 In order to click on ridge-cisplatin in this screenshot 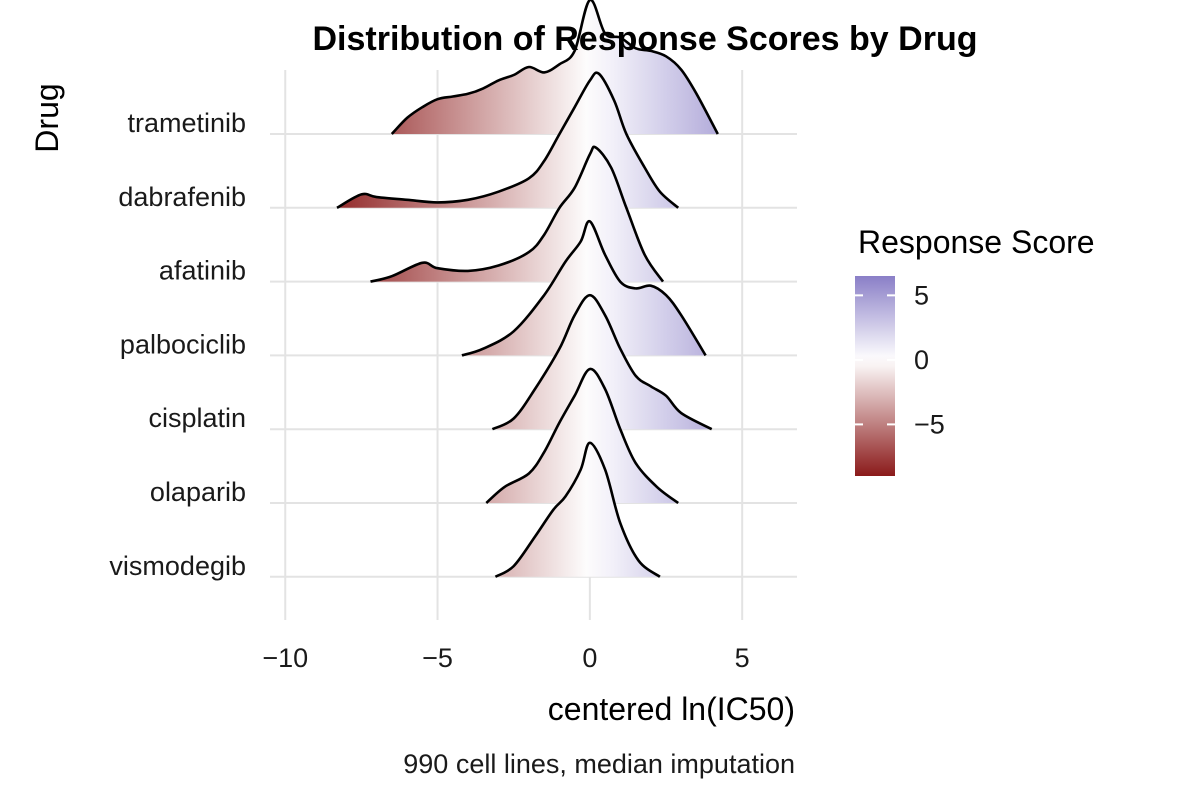, I will do `click(602, 362)`.